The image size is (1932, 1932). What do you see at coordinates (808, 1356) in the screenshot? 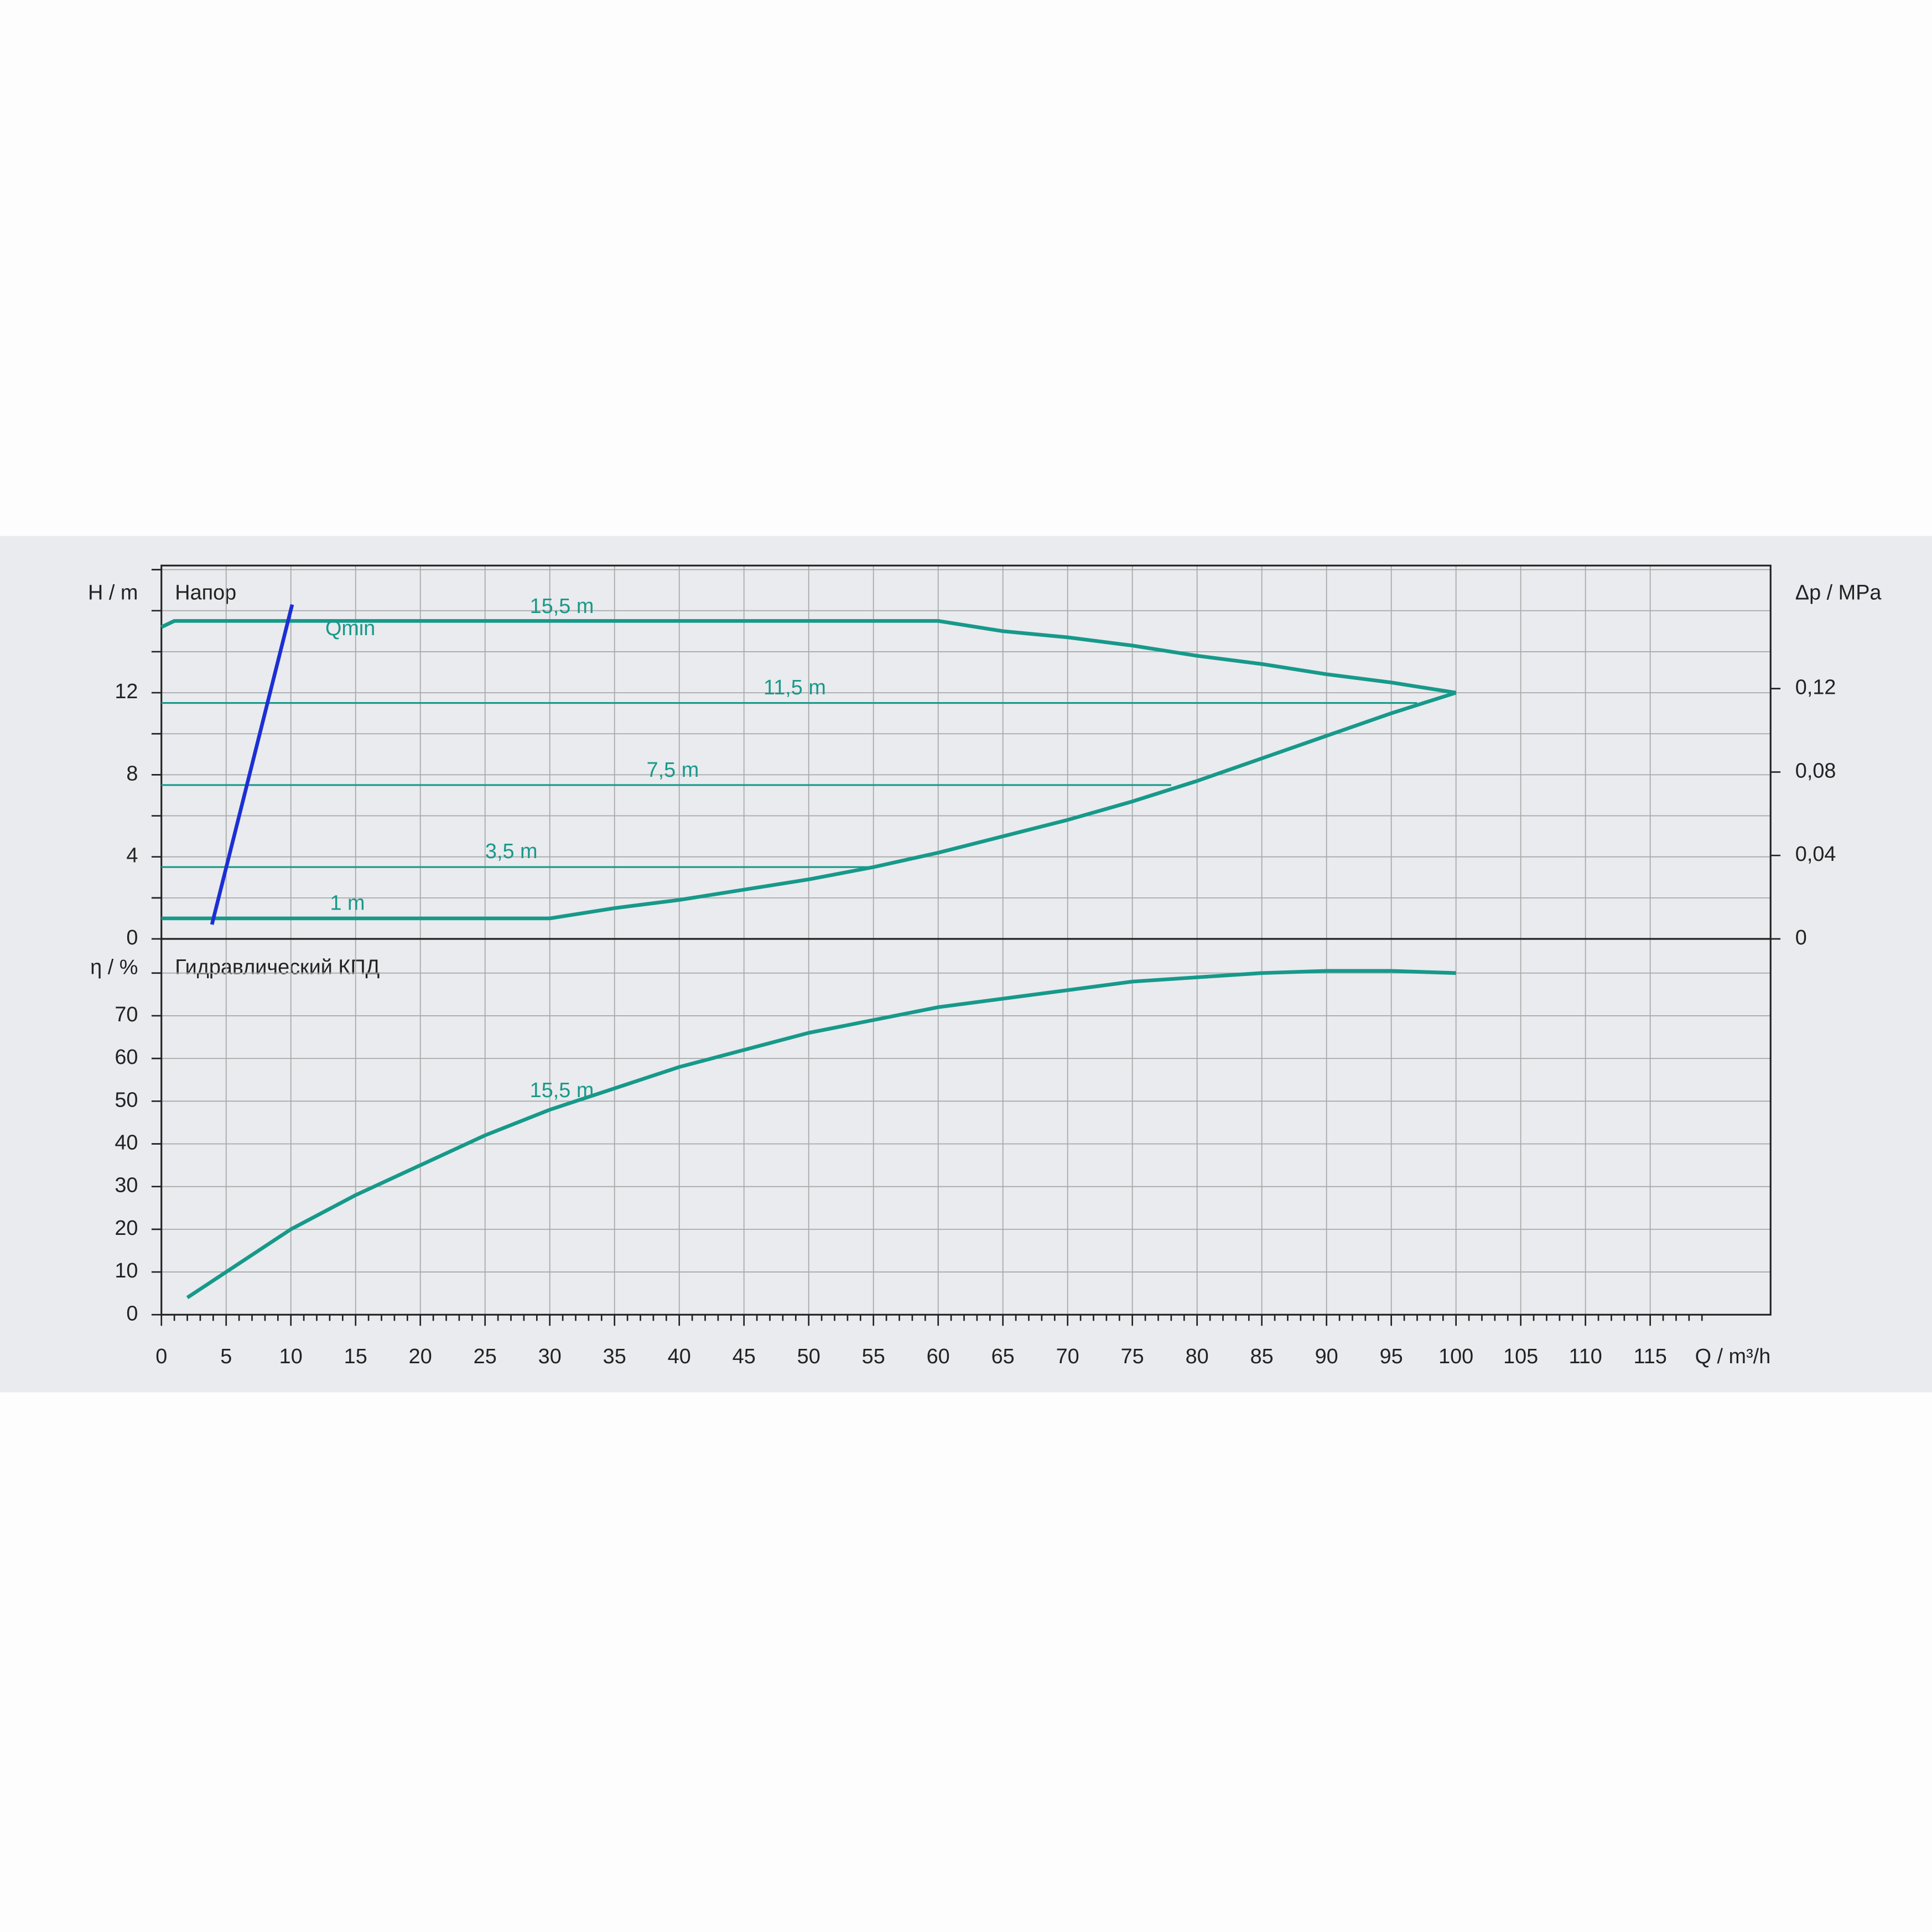
I see `x-tick-label: 50` at bounding box center [808, 1356].